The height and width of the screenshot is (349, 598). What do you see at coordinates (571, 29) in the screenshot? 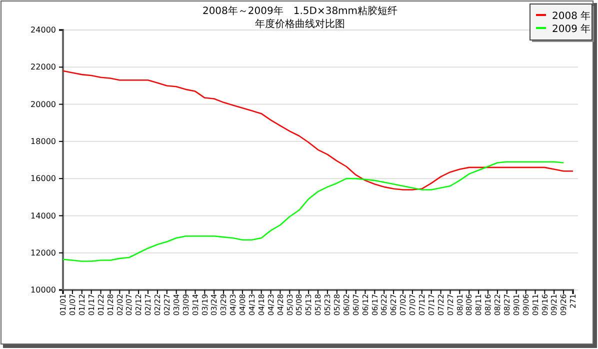
I see `legend-label: 2009 年` at bounding box center [571, 29].